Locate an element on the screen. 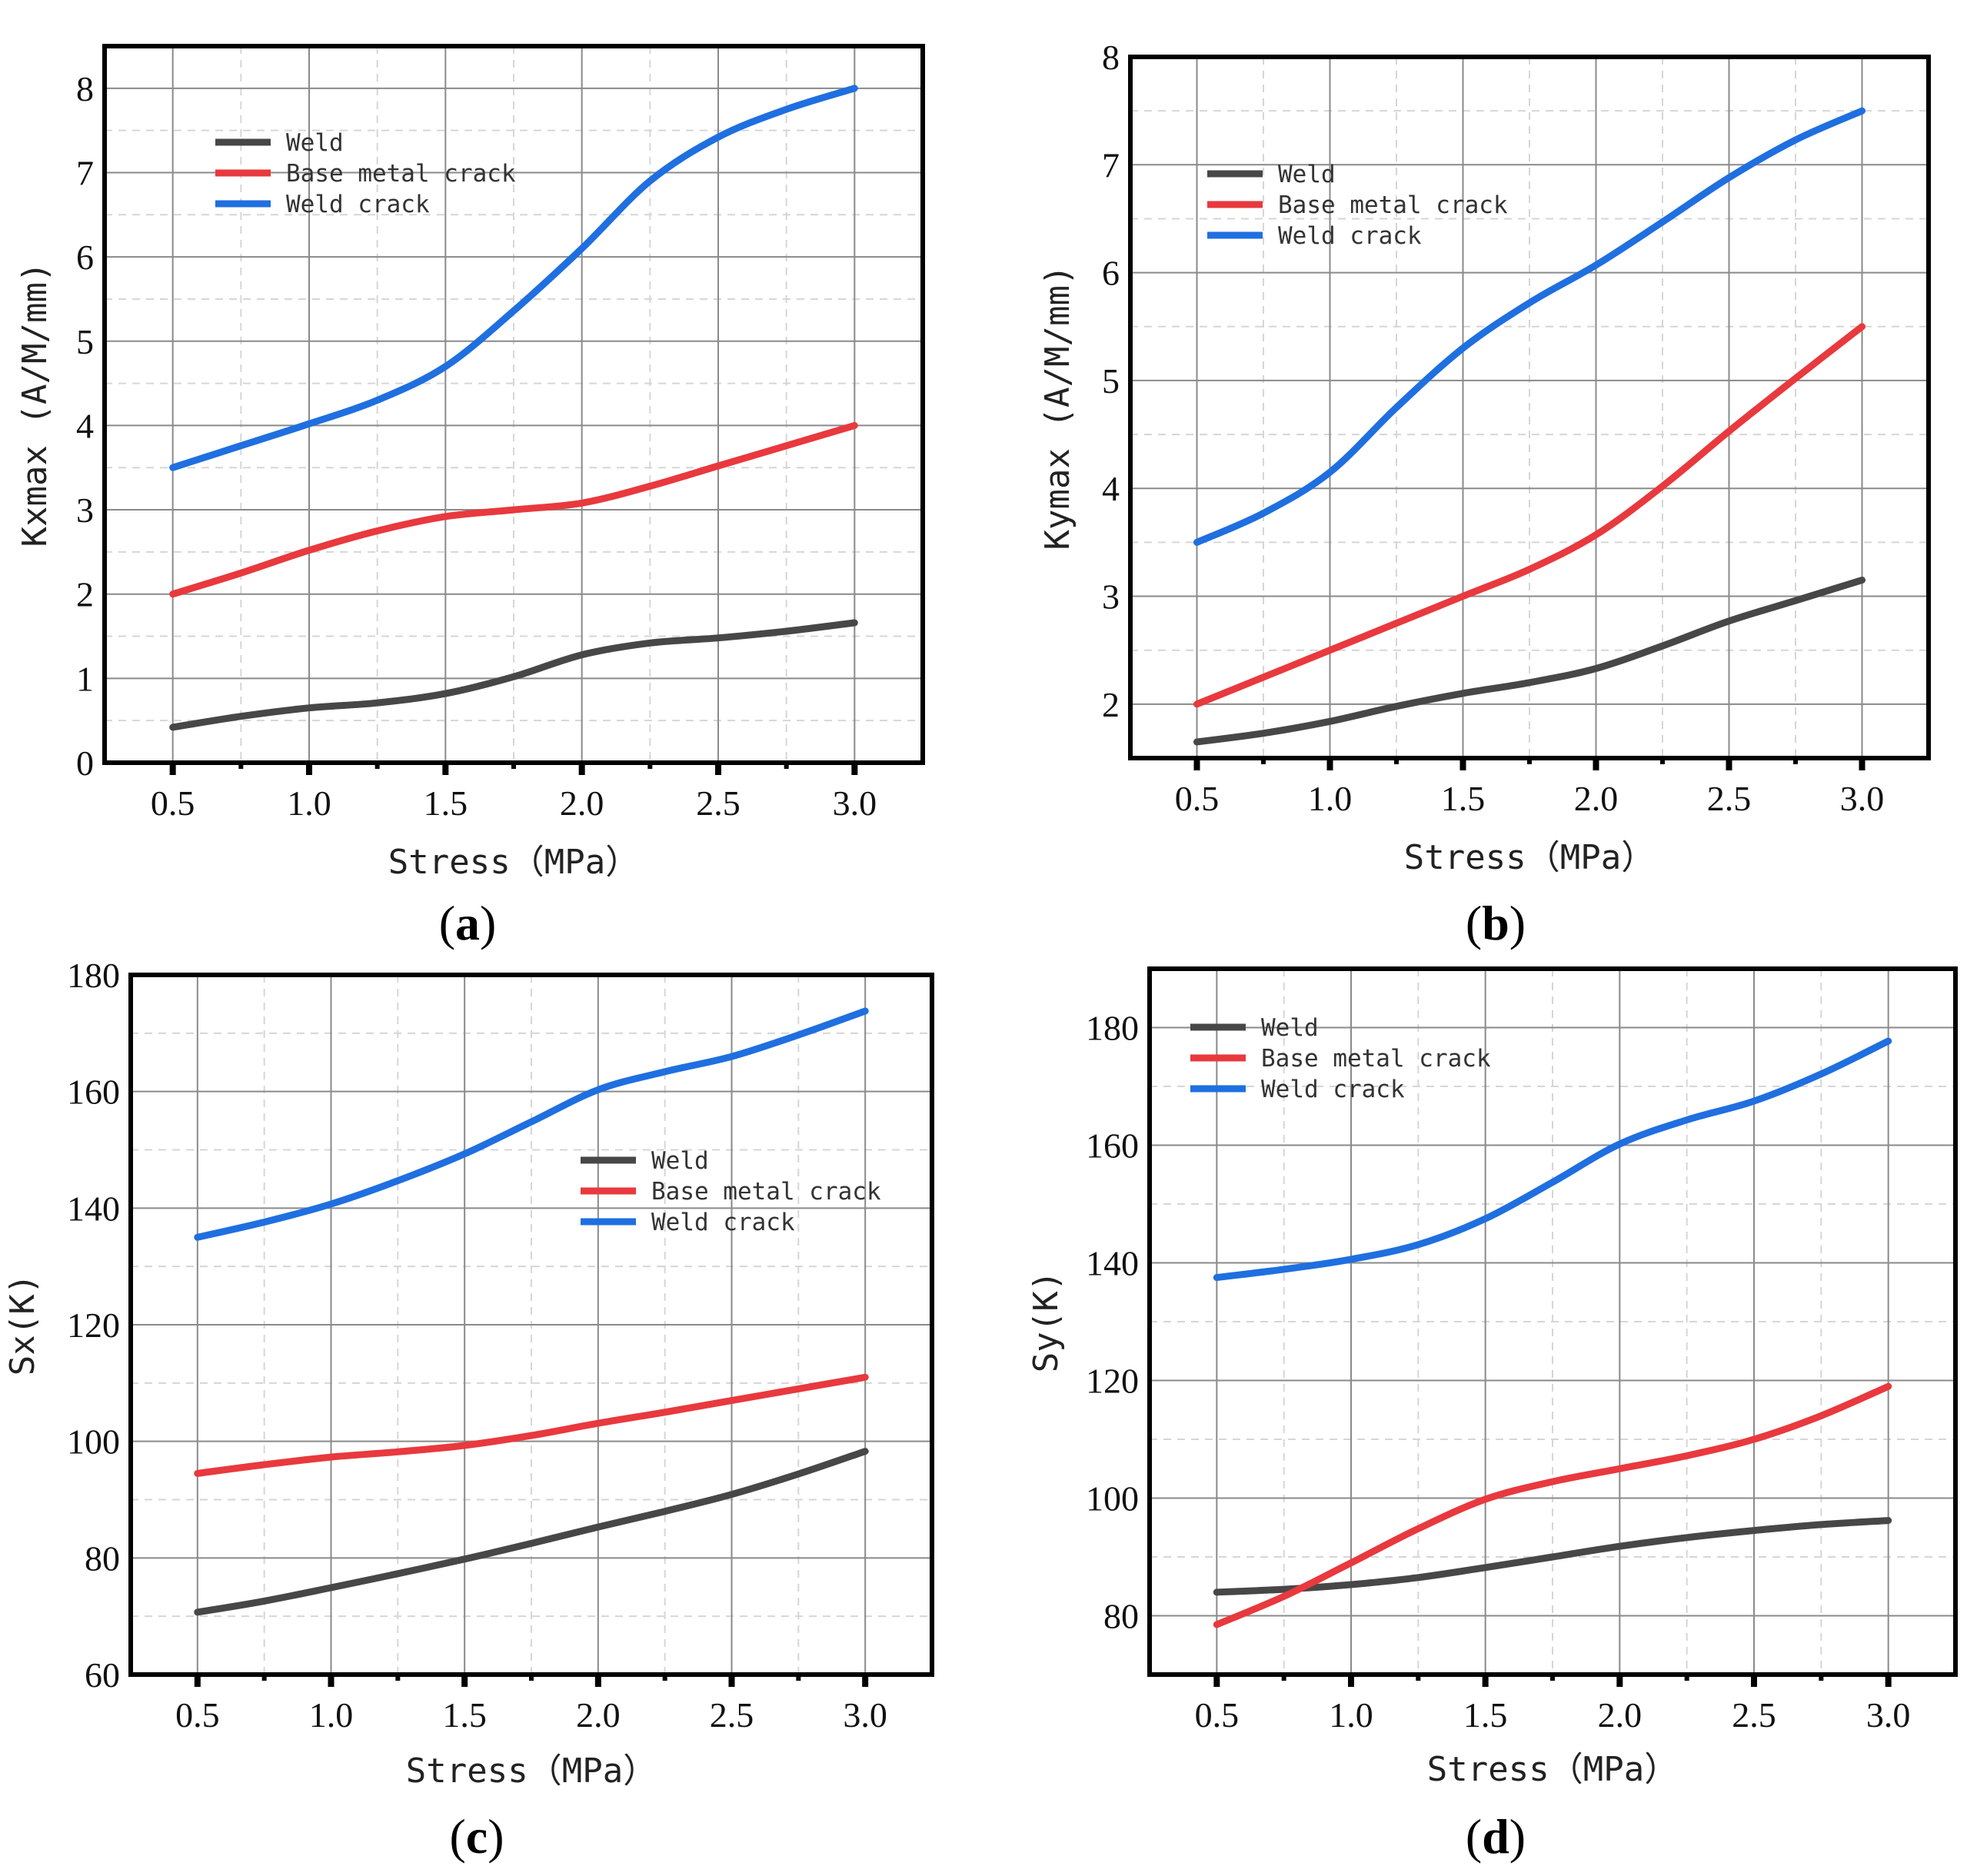  y-tick-label: 1 is located at coordinates (85, 678).